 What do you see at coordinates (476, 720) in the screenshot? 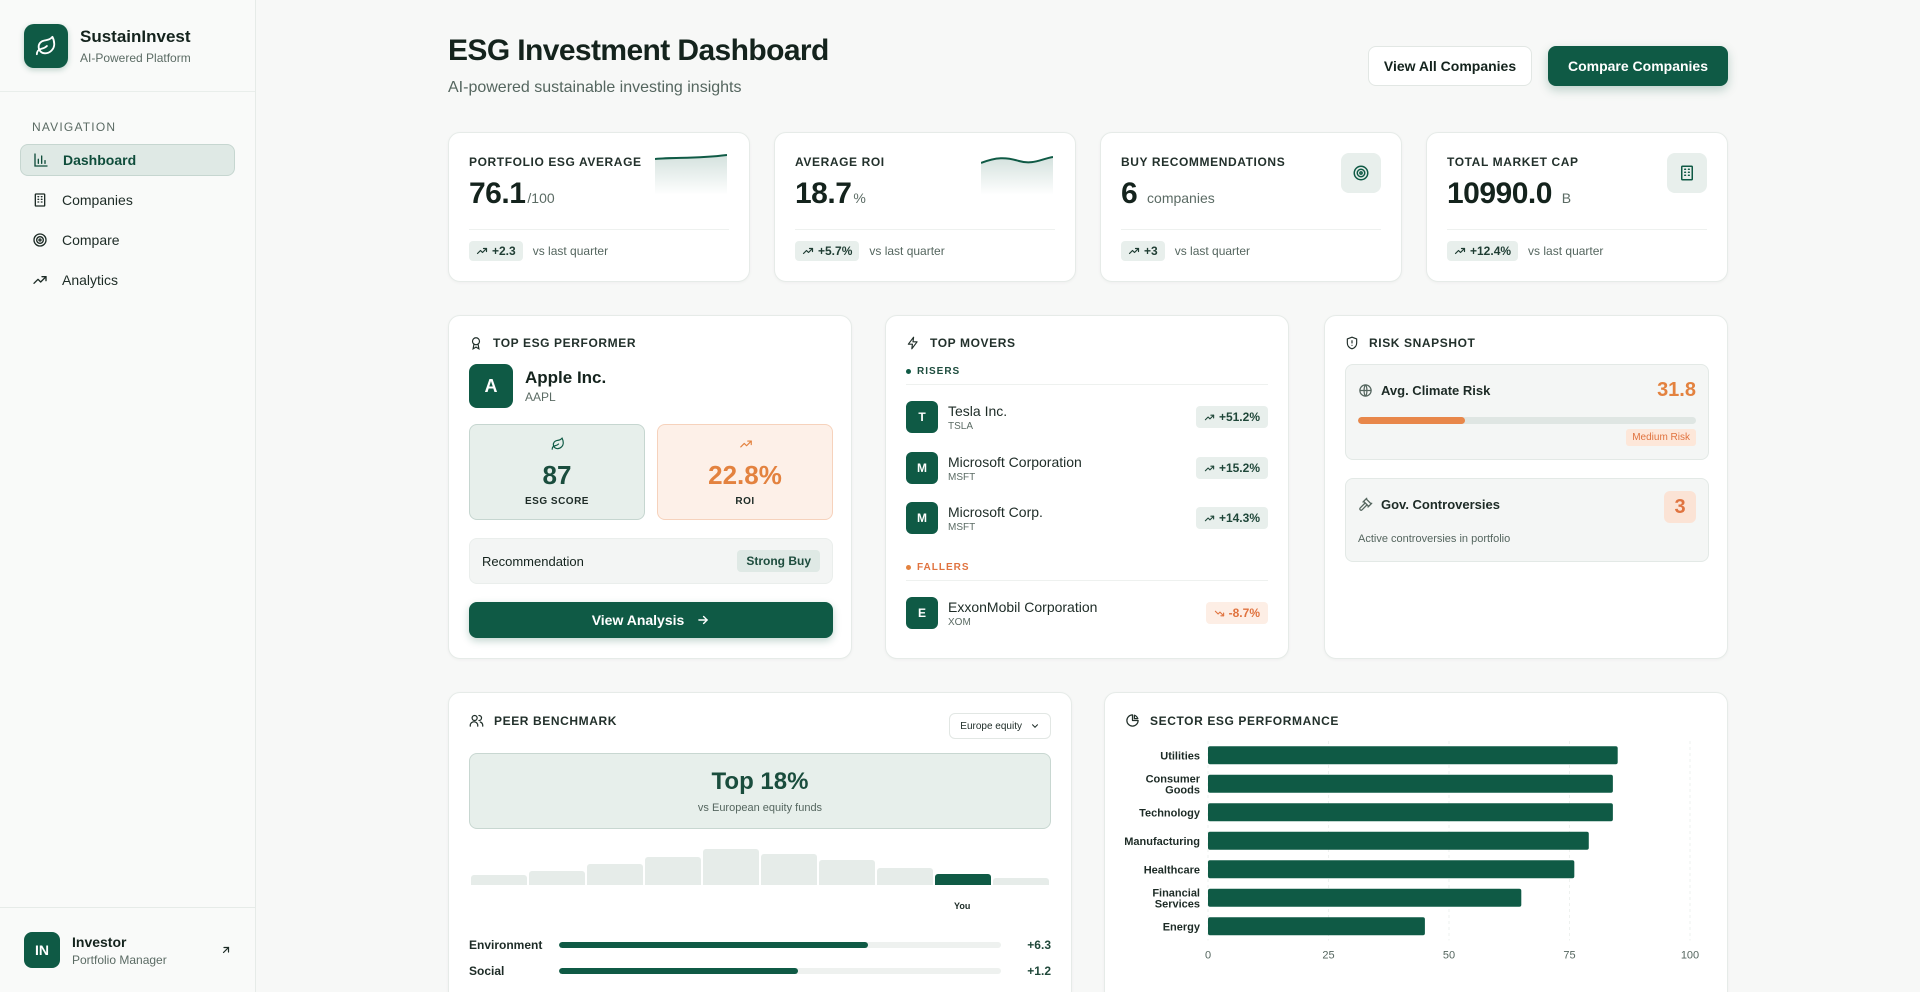
I see `users-icon` at bounding box center [476, 720].